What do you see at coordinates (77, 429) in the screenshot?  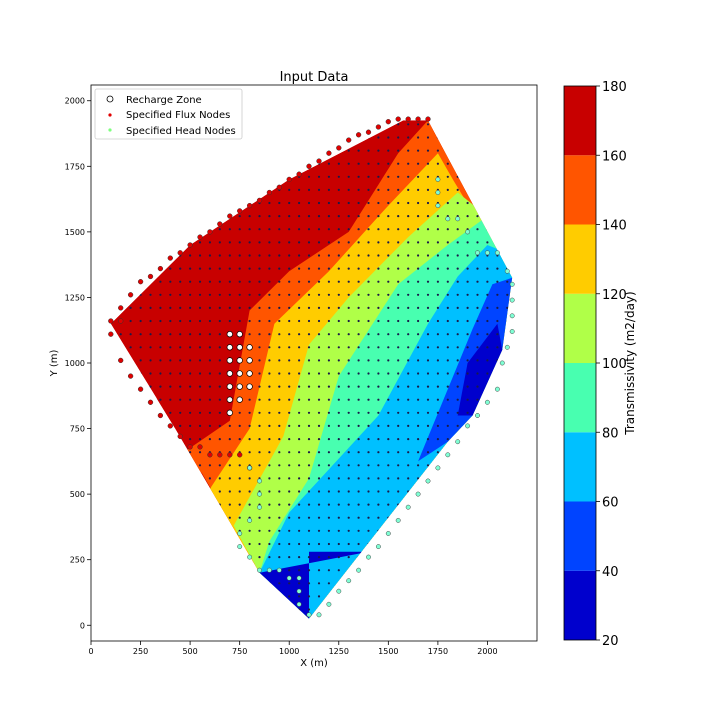 I see `y-tick-label: 750` at bounding box center [77, 429].